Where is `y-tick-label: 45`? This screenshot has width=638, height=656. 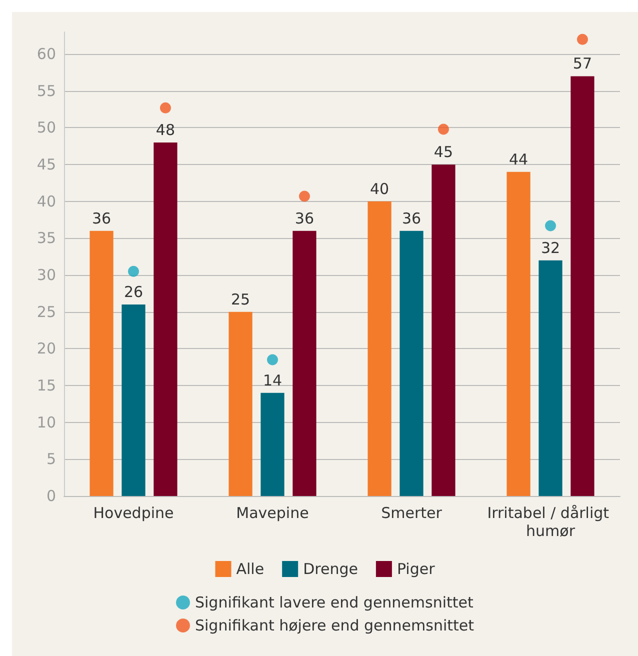 y-tick-label: 45 is located at coordinates (46, 165).